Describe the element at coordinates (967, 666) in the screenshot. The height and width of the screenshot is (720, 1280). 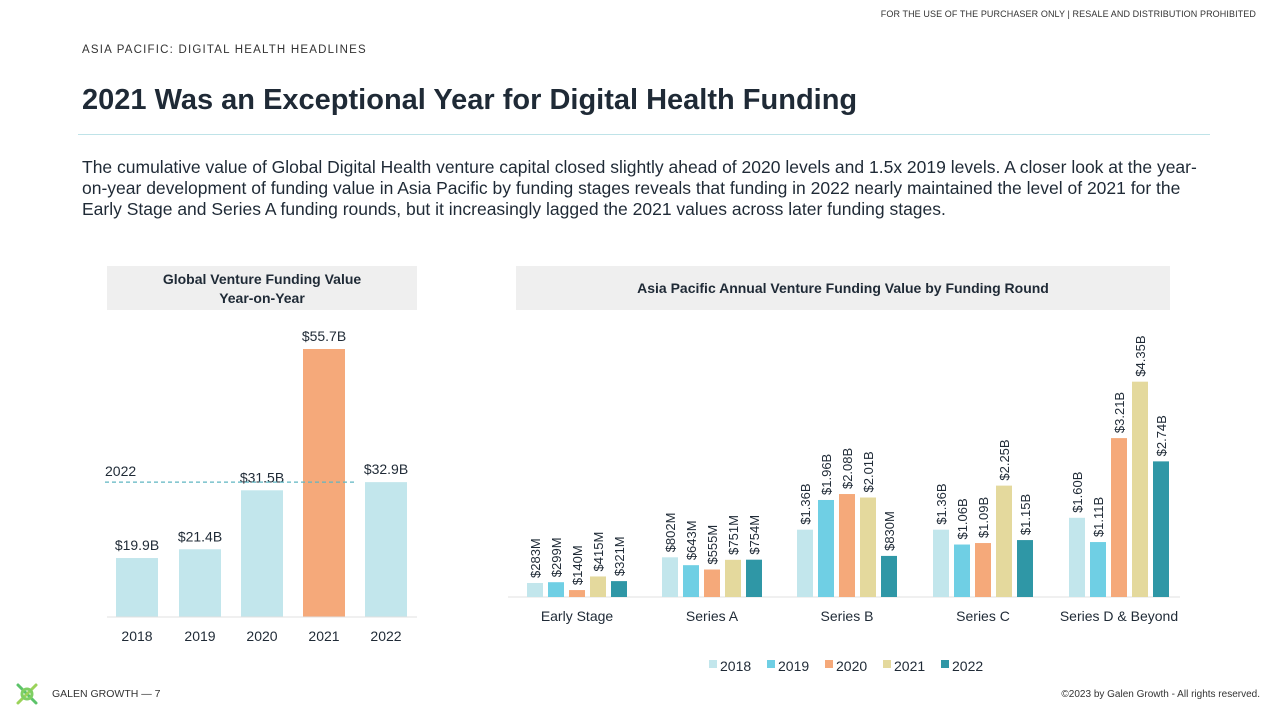
I see `legend-label-2022: 2022` at that location.